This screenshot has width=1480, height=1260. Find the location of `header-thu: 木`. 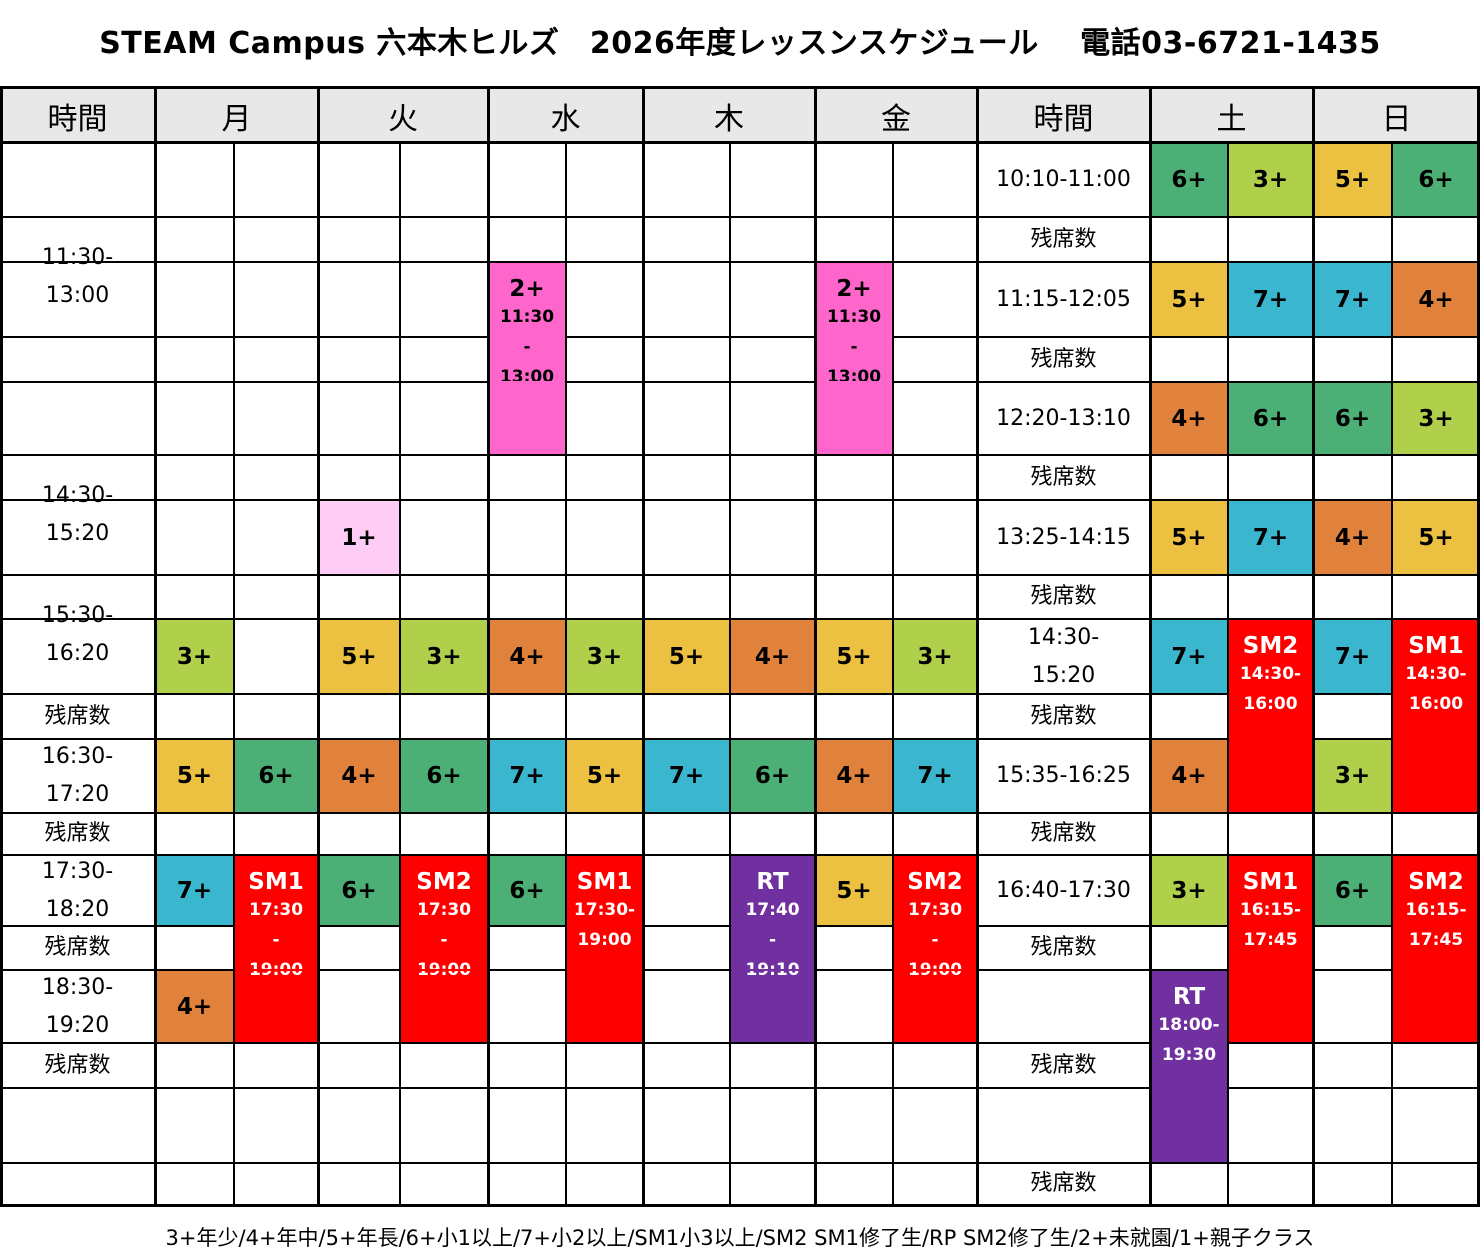

header-thu: 木 is located at coordinates (729, 115).